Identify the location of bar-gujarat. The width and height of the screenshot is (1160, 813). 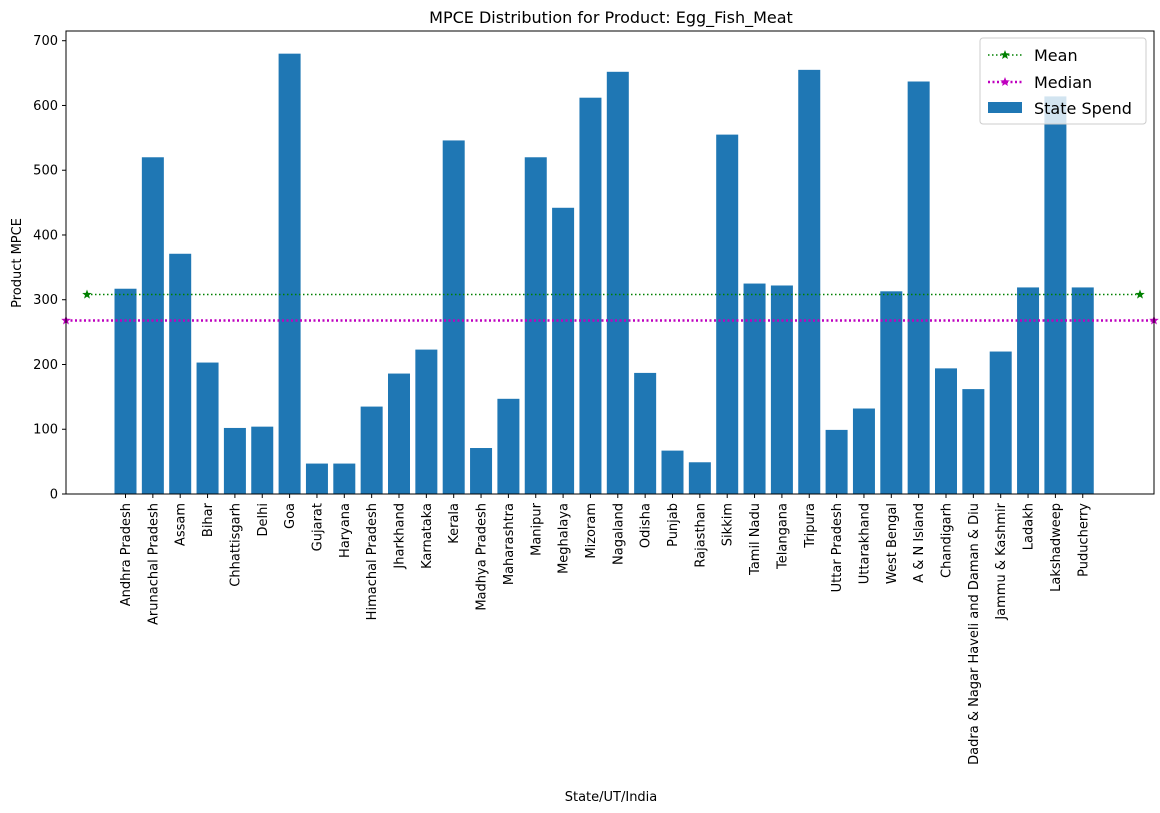
(316, 478).